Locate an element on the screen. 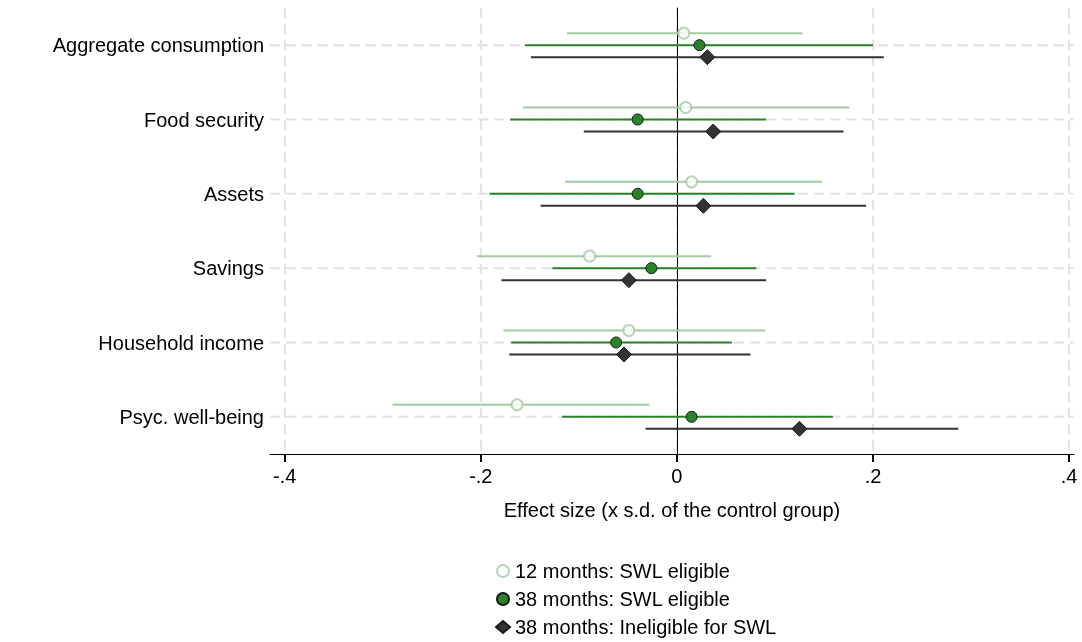 The height and width of the screenshot is (642, 1082). y-tick-label: Savings is located at coordinates (228, 268).